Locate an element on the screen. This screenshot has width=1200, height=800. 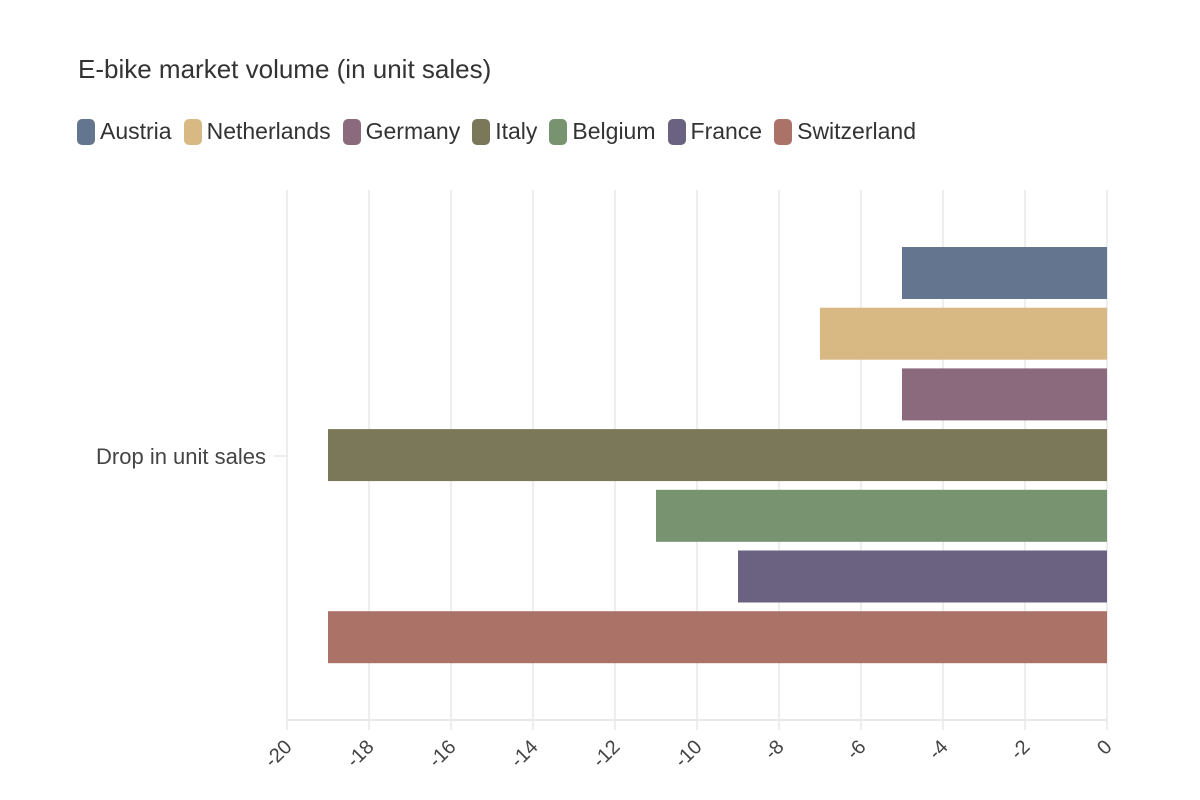
legend-label: Belgium is located at coordinates (614, 131).